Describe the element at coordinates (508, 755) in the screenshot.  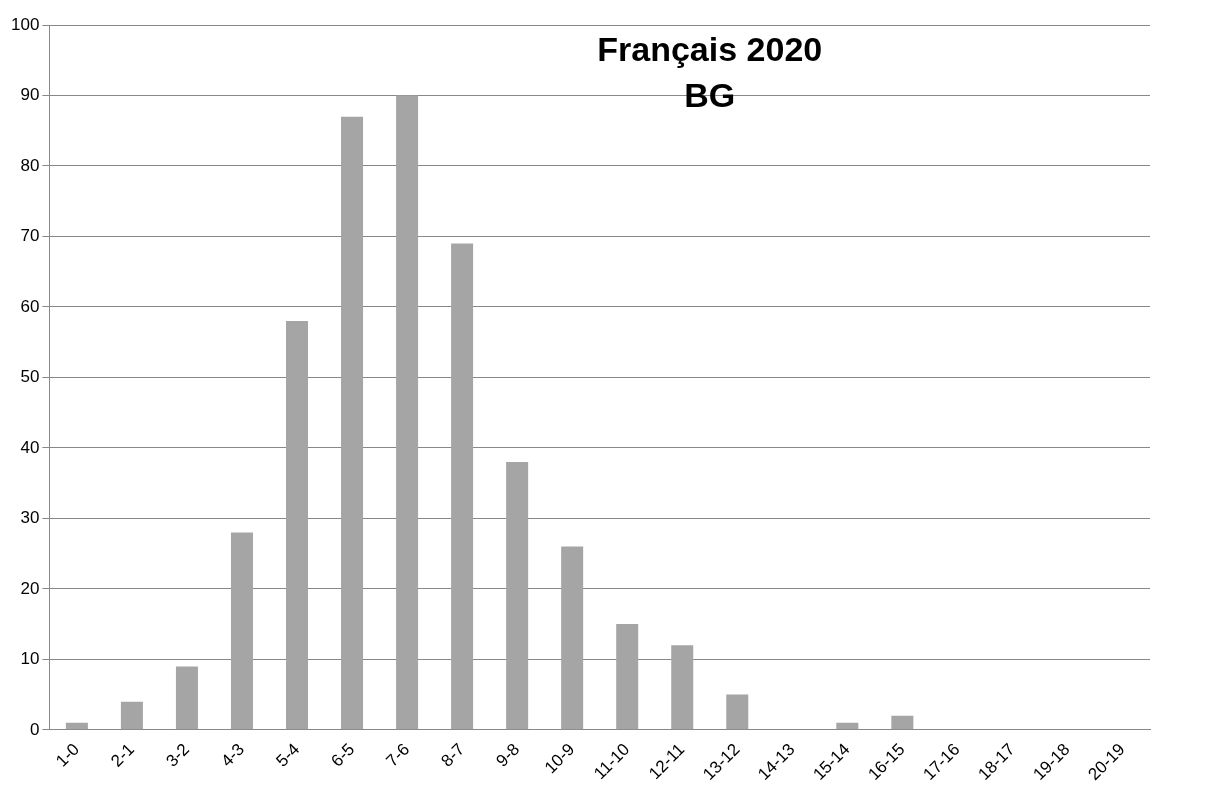
I see `x-tick-label: 9-8` at that location.